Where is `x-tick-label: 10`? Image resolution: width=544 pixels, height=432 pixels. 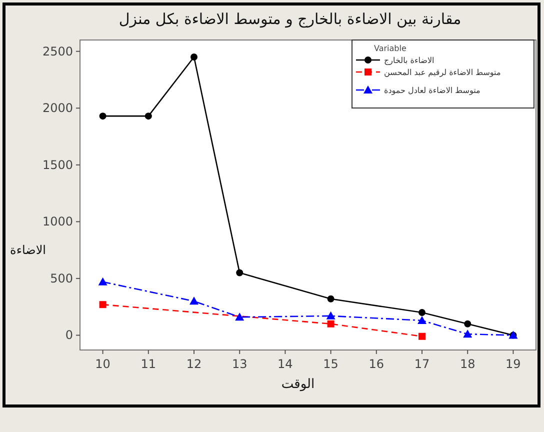
x-tick-label: 10 is located at coordinates (102, 364).